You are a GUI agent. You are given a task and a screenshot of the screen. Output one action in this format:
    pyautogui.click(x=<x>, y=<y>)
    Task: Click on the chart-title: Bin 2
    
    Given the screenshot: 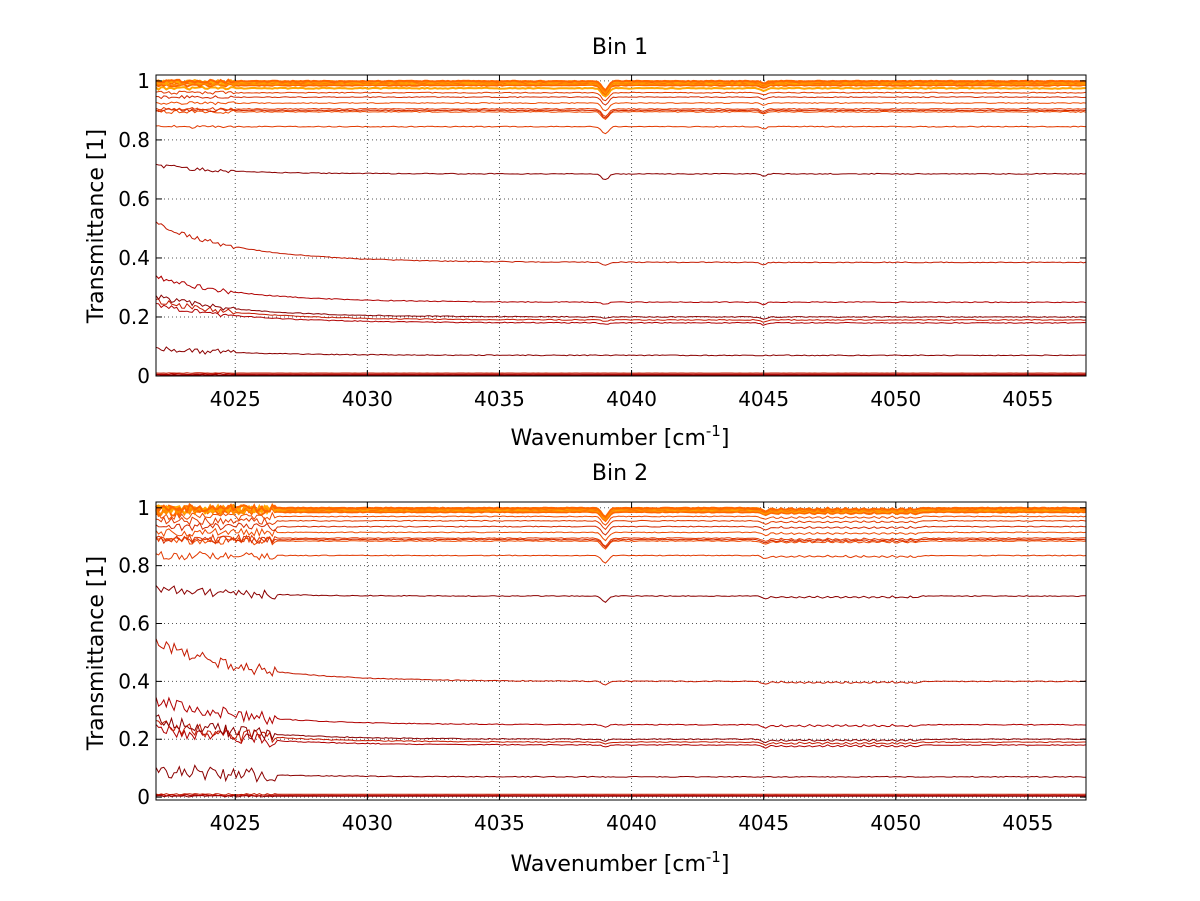 What is the action you would take?
    pyautogui.click(x=620, y=473)
    